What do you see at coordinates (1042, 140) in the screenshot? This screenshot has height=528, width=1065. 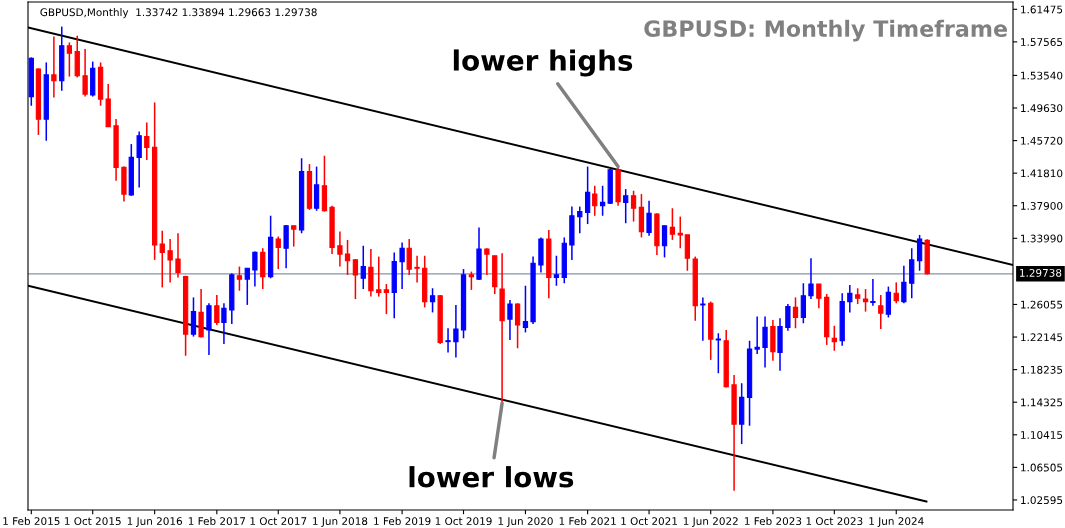 I see `y-tick-label: 1.45720` at bounding box center [1042, 140].